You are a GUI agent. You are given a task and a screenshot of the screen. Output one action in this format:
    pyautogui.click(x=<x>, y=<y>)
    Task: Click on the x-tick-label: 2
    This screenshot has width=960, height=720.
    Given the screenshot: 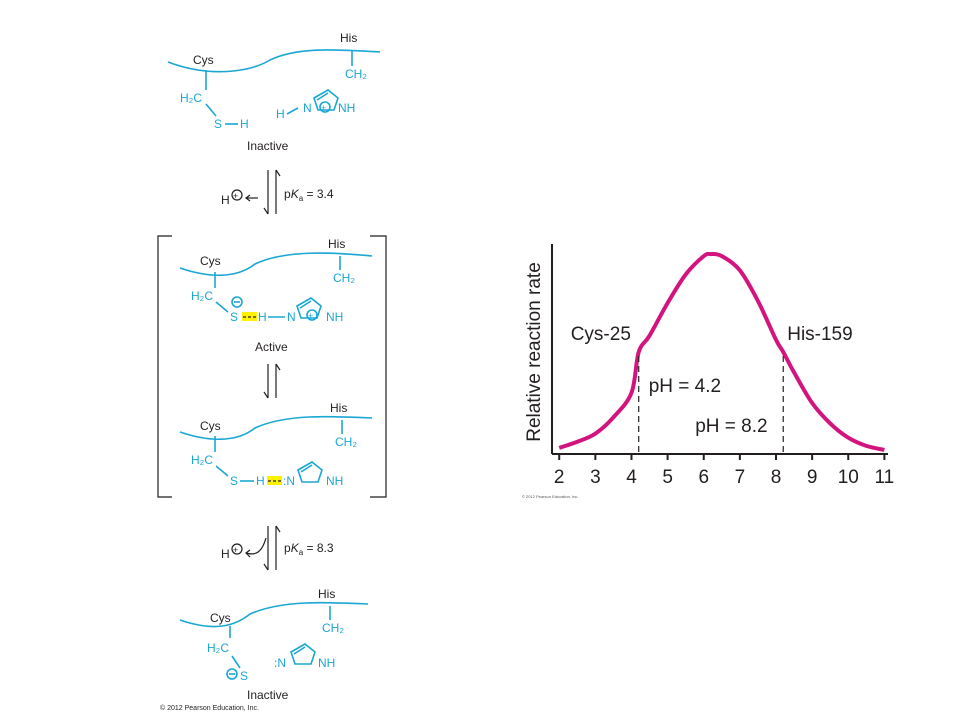 What is the action you would take?
    pyautogui.click(x=559, y=477)
    